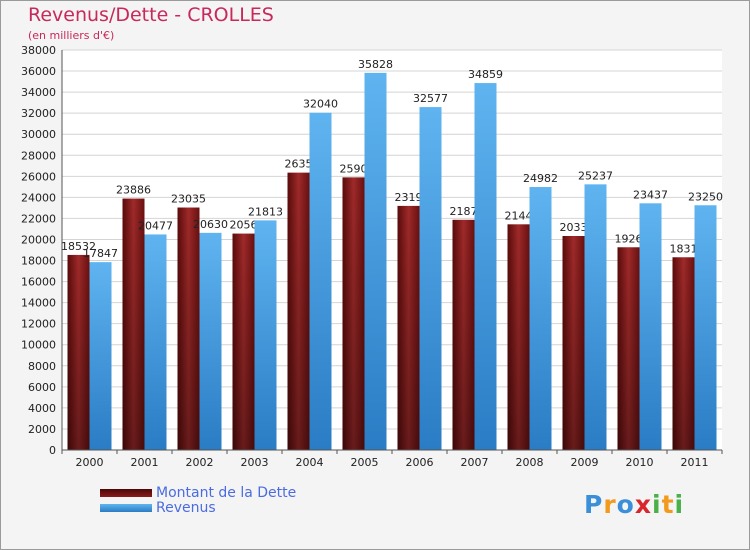 The height and width of the screenshot is (550, 750). I want to click on data-label: 34859, so click(485, 74).